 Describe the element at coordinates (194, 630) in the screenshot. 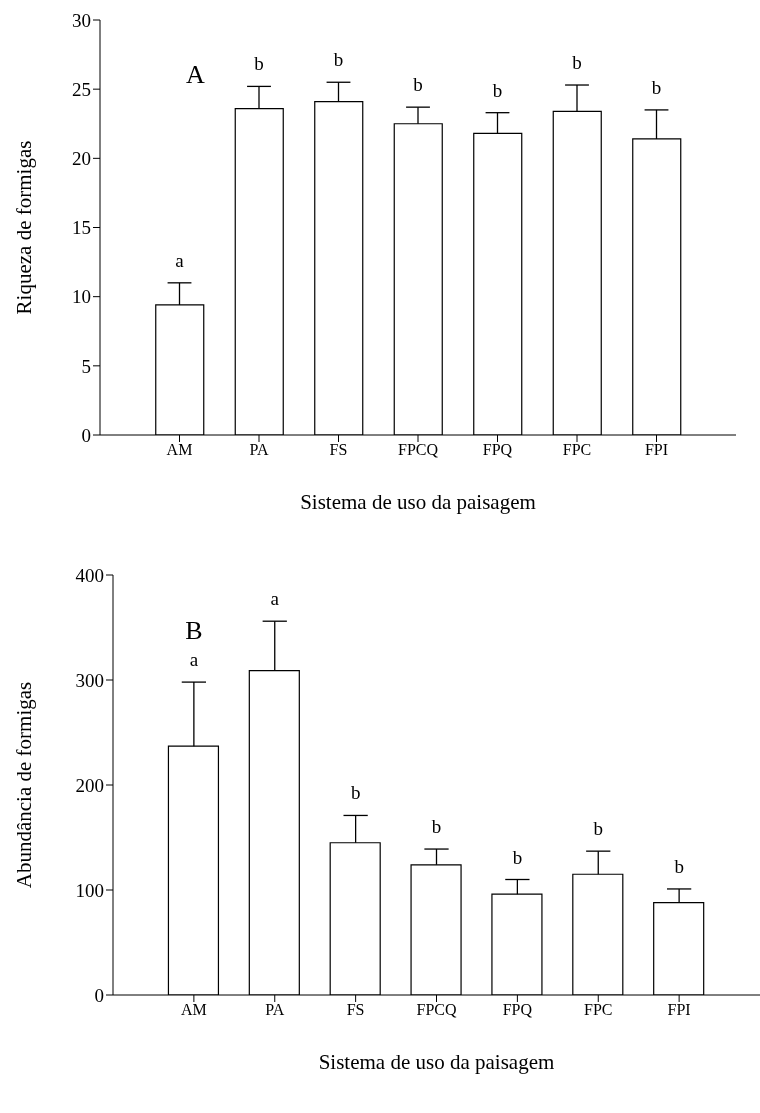

I see `annotation: B` at that location.